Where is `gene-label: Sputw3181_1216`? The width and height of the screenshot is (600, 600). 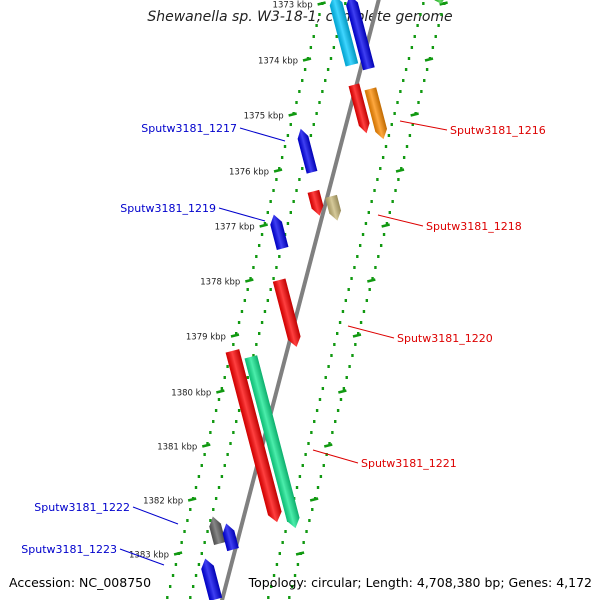 gene-label: Sputw3181_1216 is located at coordinates (498, 130).